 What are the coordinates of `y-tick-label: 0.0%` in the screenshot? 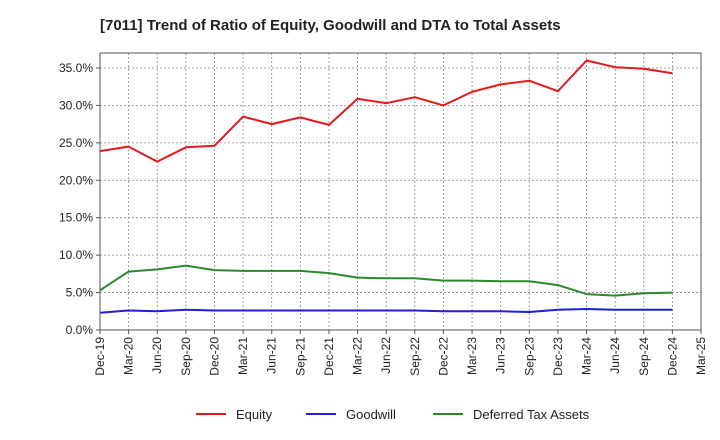 It's located at (80, 330).